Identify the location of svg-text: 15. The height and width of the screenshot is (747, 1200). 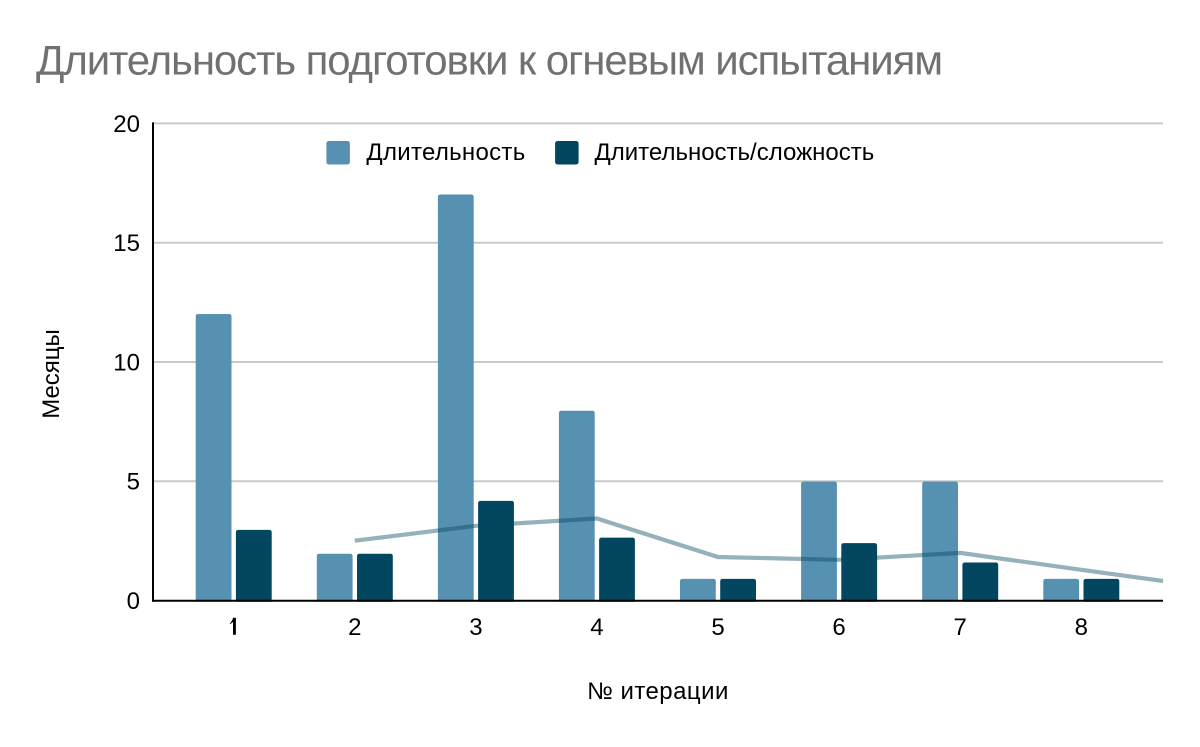
(126, 243).